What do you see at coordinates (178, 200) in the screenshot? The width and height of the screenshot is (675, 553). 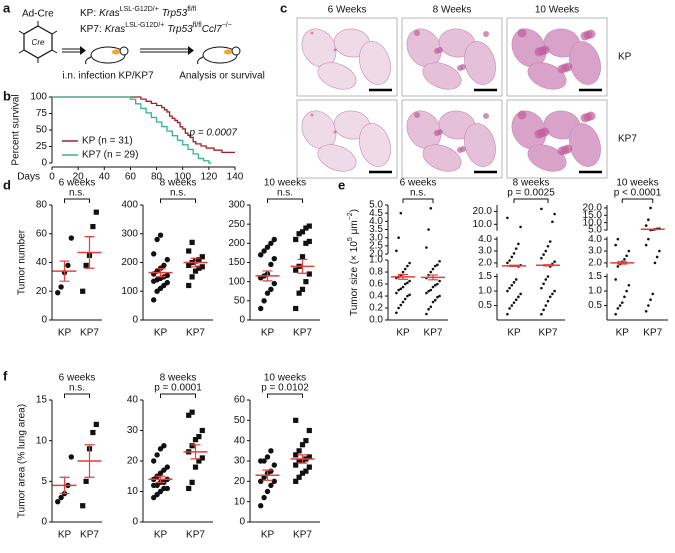 I see `significance-bracket` at bounding box center [178, 200].